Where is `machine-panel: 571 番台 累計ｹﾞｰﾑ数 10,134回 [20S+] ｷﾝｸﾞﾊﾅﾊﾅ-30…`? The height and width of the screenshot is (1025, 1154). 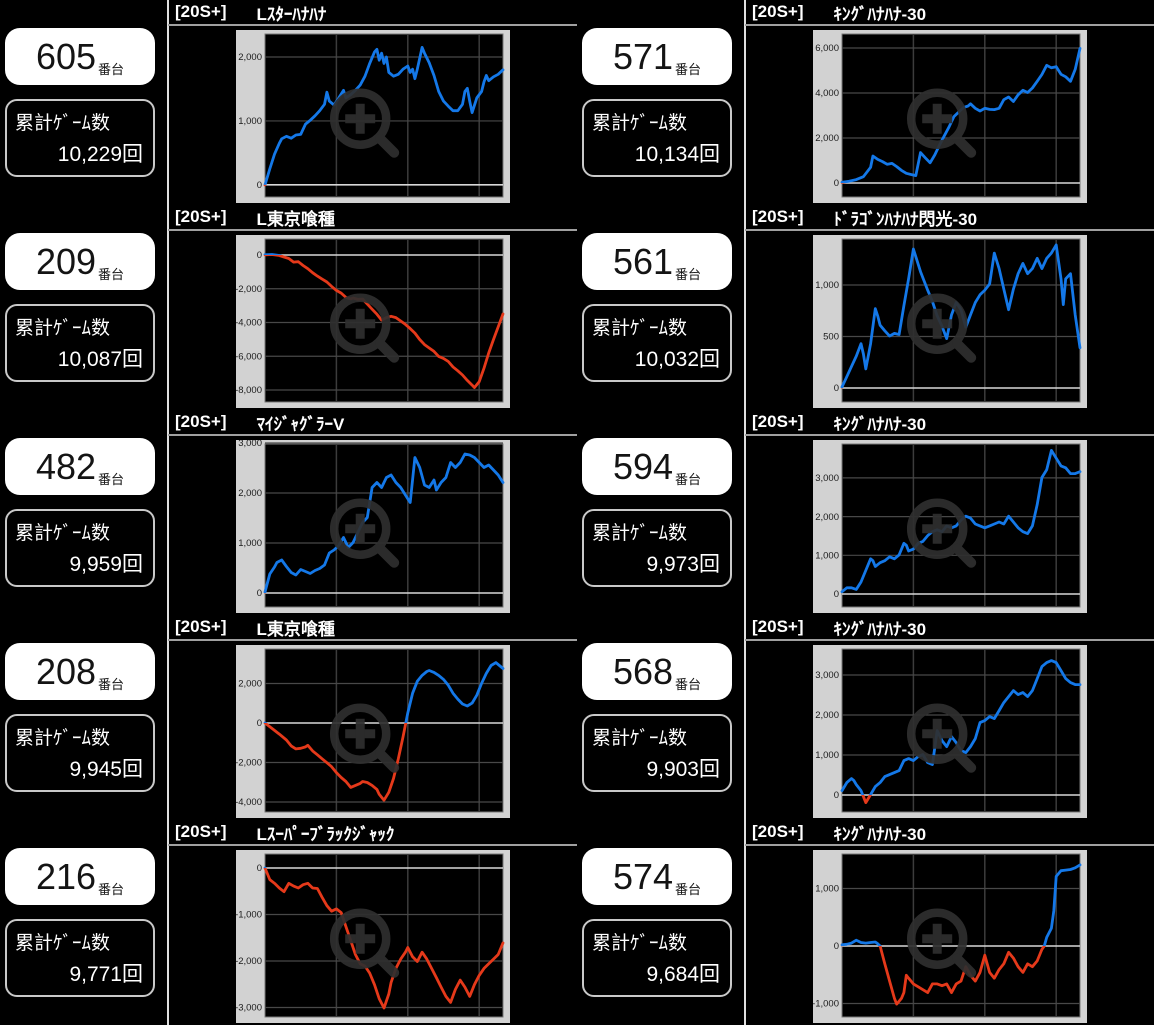 machine-panel: 571 番台 累計ｹﾞｰﾑ数 10,134回 [20S+] ｷﾝｸﾞﾊﾅﾊﾅ-30… is located at coordinates (865, 102).